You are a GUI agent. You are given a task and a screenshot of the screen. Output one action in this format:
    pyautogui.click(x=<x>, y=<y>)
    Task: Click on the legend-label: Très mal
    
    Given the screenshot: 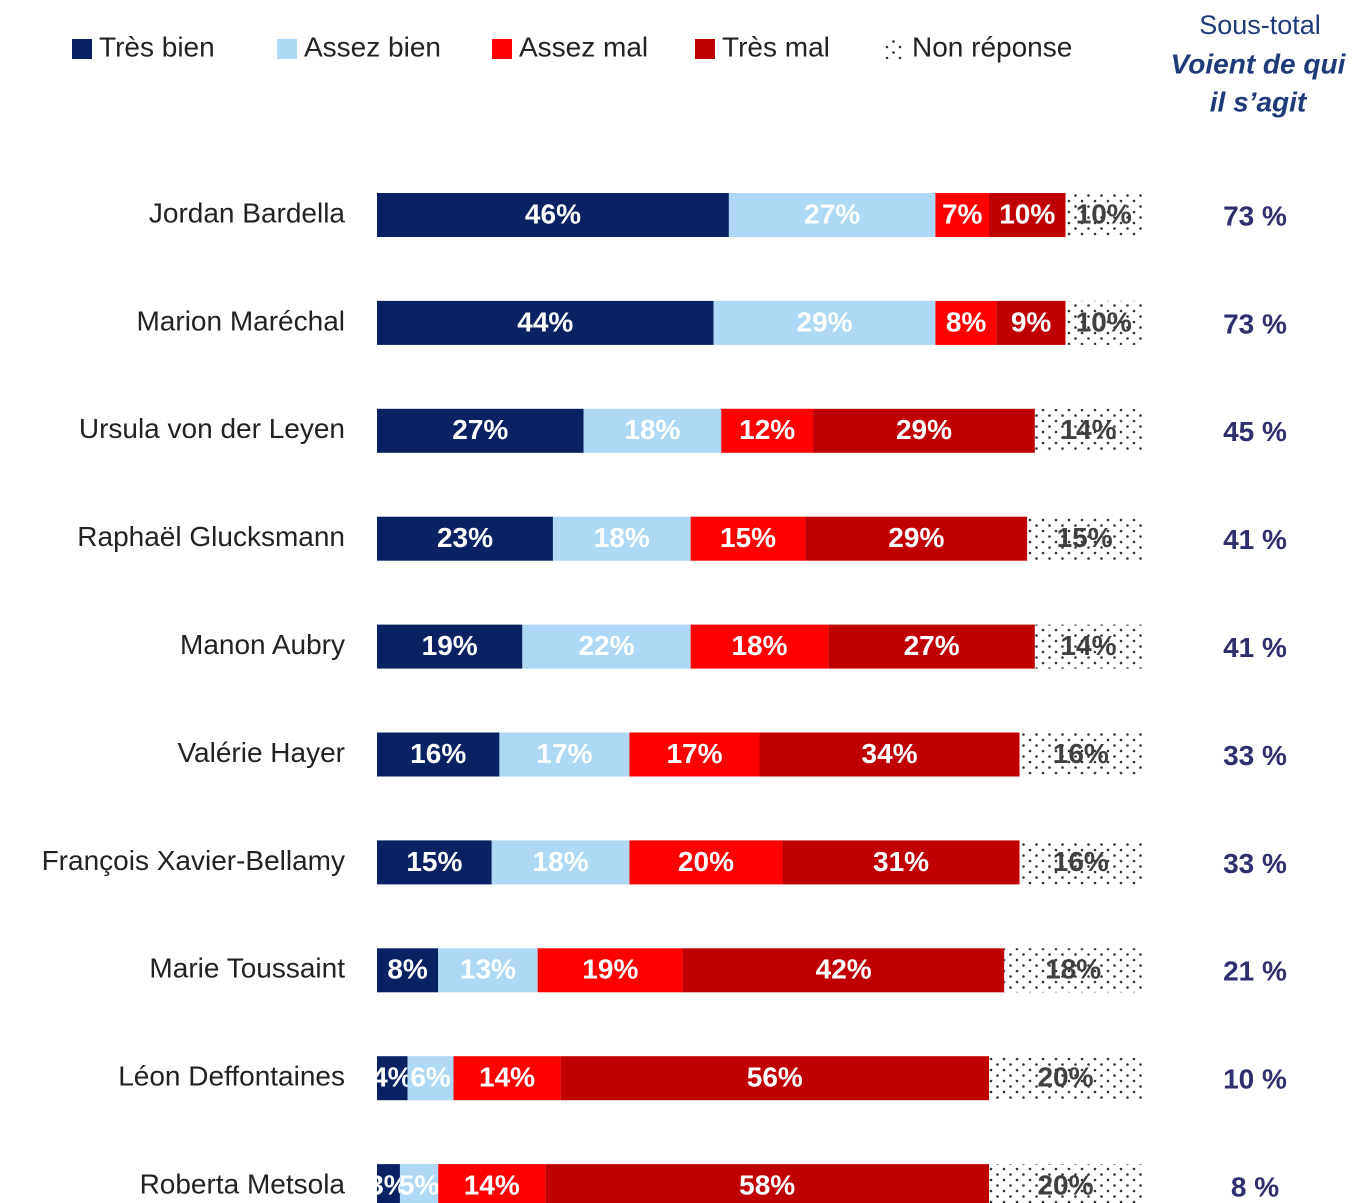 What is the action you would take?
    pyautogui.click(x=776, y=46)
    